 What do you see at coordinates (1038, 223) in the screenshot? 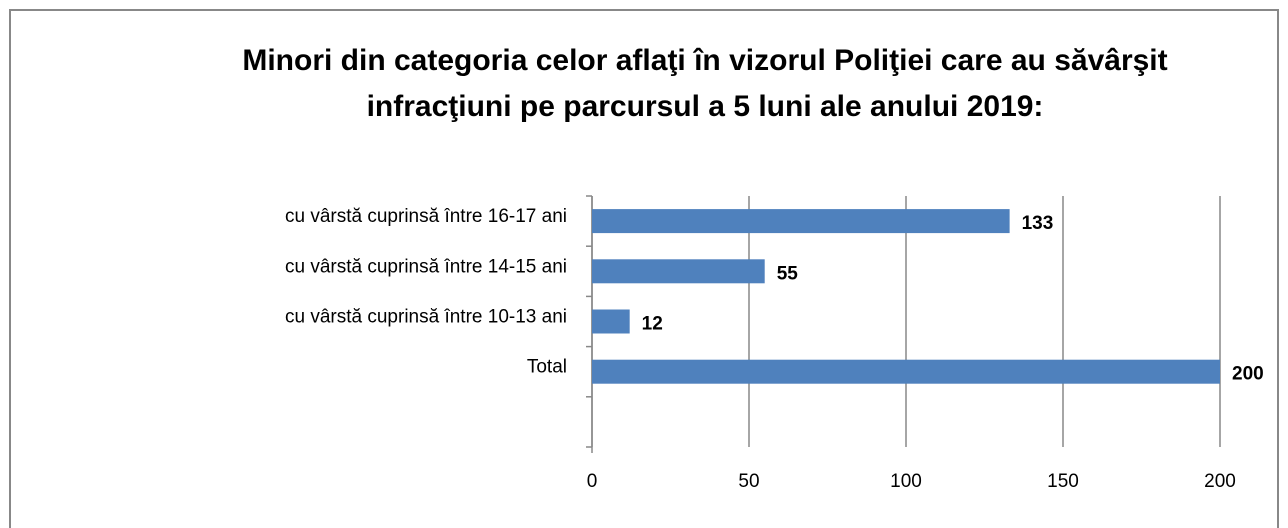
I see `data-label: 133` at bounding box center [1038, 223].